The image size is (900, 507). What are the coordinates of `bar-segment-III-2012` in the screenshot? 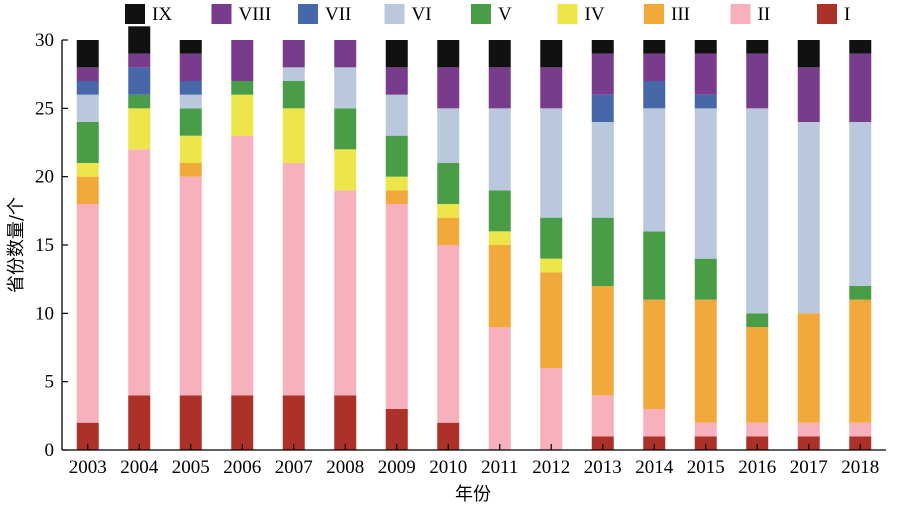 It's located at (551, 320).